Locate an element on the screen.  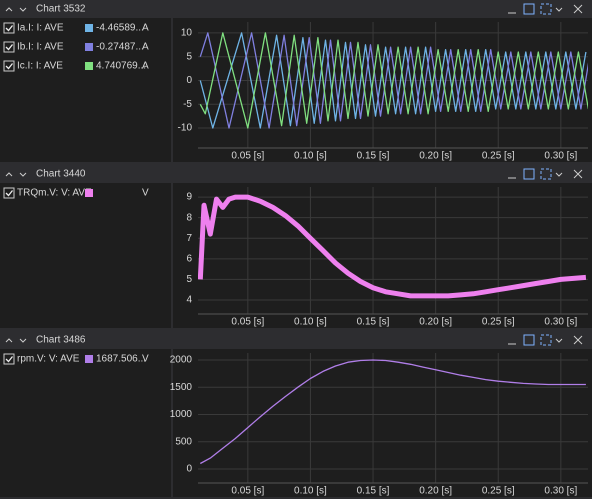
chart-title: Chart 3532 is located at coordinates (61, 9).